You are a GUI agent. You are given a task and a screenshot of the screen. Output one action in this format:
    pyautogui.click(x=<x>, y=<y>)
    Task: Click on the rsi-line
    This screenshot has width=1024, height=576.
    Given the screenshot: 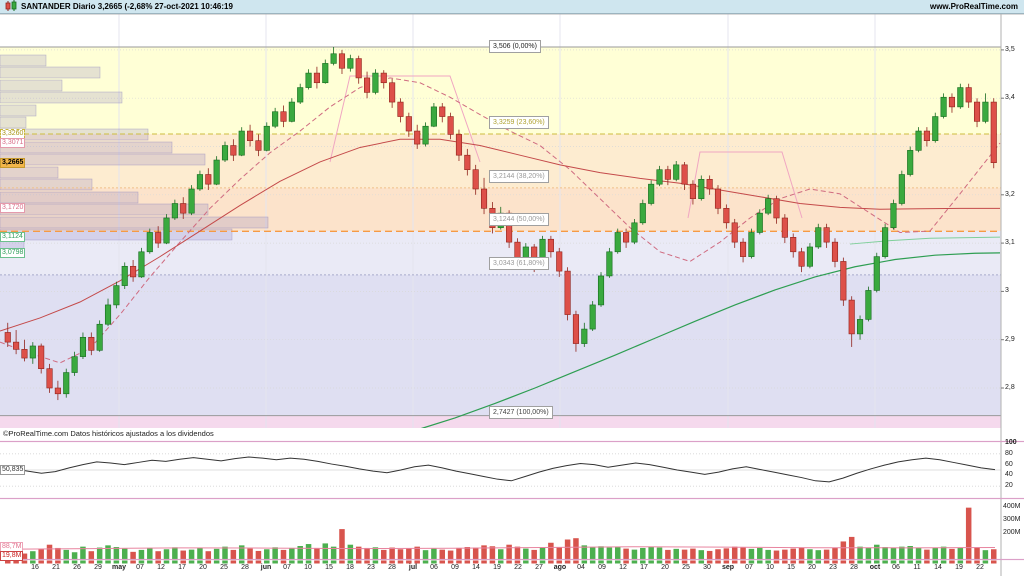 What is the action you would take?
    pyautogui.click(x=498, y=469)
    